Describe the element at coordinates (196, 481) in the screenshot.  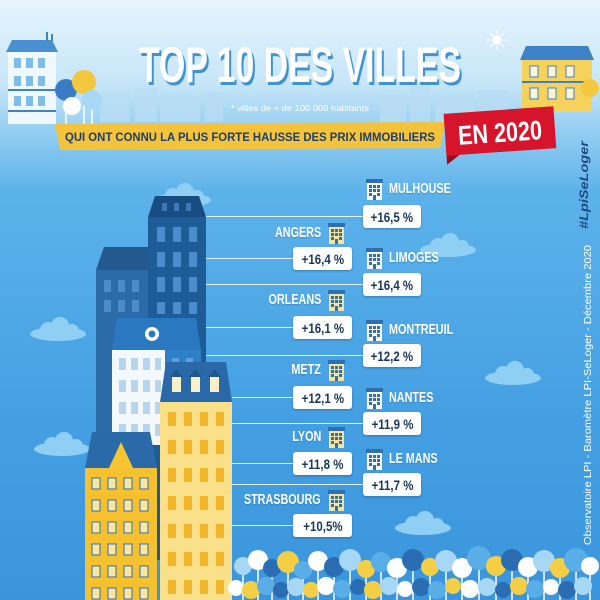
I see `building-cream-right` at that location.